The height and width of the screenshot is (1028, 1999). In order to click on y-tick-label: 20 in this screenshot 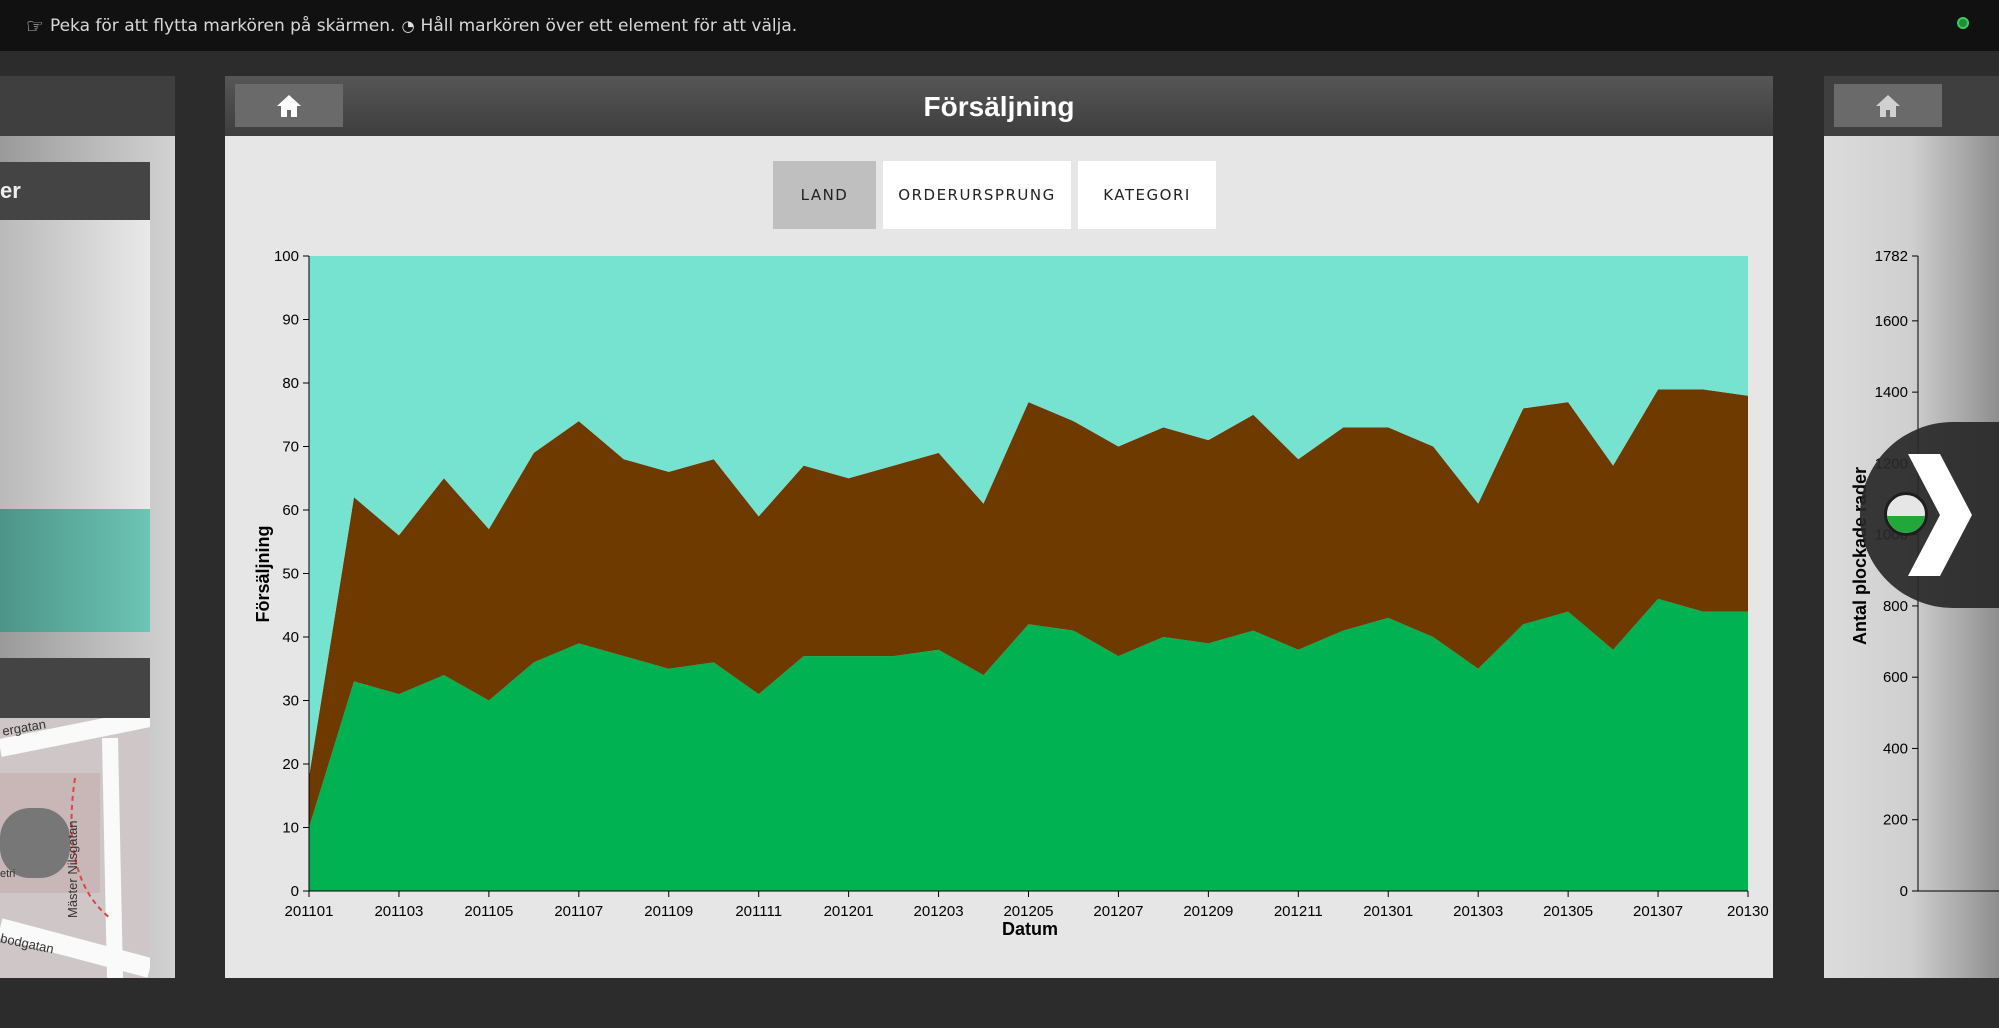, I will do `click(290, 764)`.